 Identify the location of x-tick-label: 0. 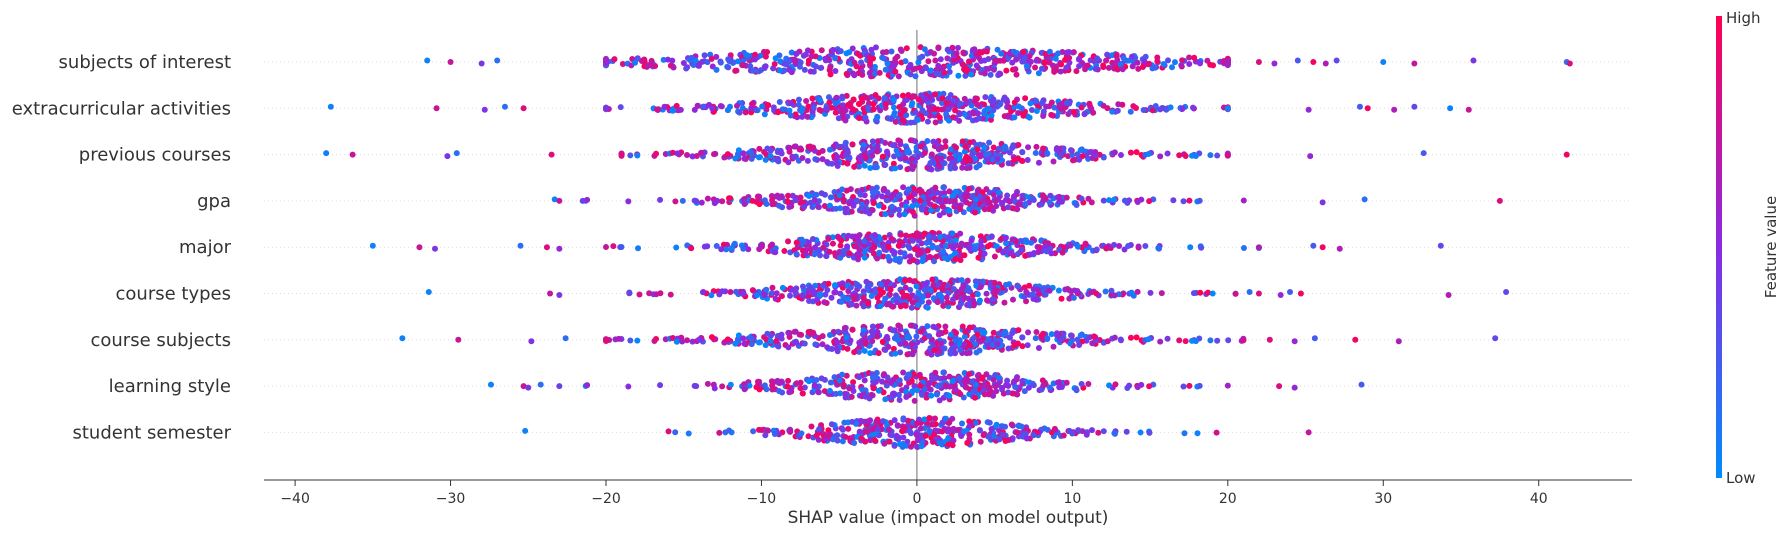
(916, 499).